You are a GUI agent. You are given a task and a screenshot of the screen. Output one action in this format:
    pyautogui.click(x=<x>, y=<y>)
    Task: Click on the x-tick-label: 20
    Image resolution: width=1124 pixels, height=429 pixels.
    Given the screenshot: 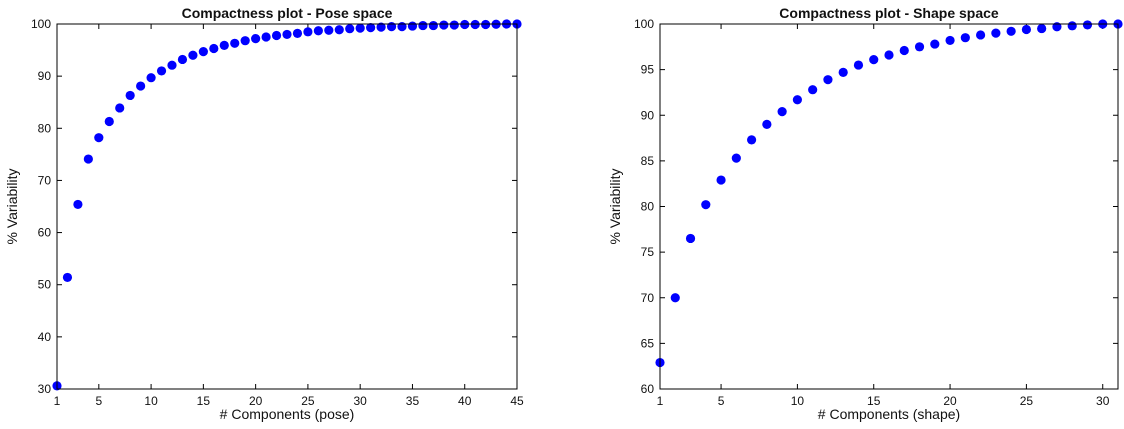 What is the action you would take?
    pyautogui.click(x=256, y=401)
    